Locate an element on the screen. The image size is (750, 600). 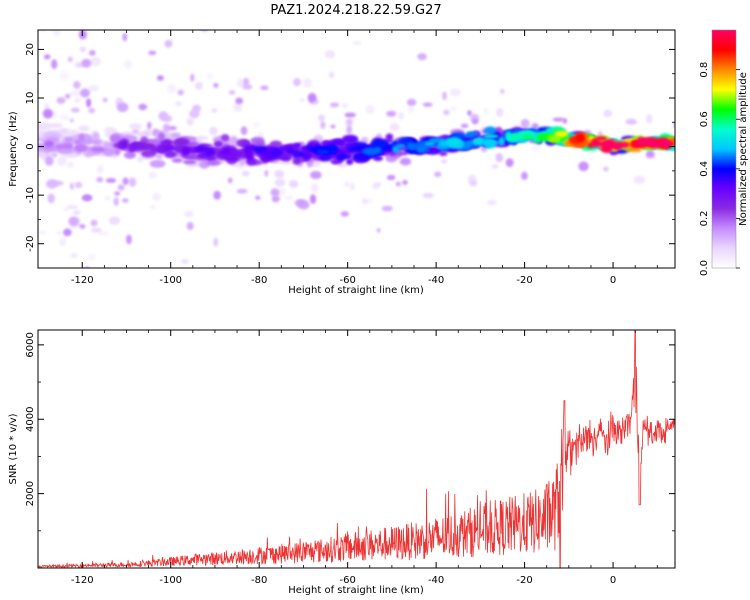
spectrogram-xlabel: Height of straight line (km) is located at coordinates (356, 290).